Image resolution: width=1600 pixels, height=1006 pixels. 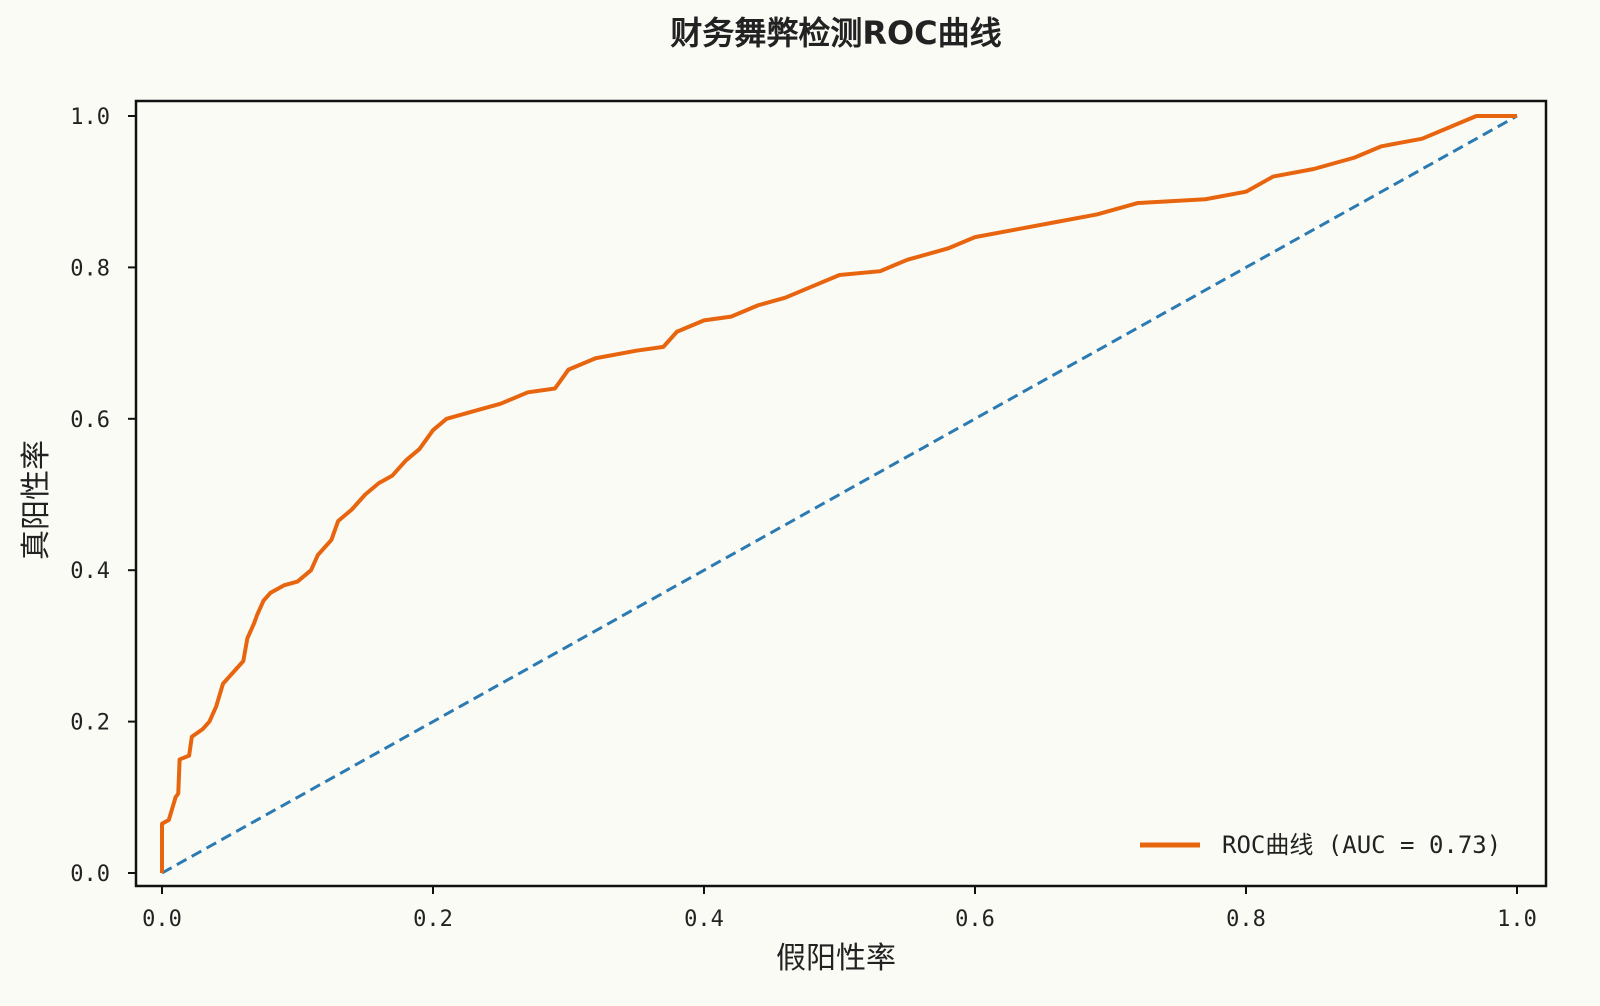 What do you see at coordinates (836, 958) in the screenshot?
I see `x-axis-label: 假阳性率` at bounding box center [836, 958].